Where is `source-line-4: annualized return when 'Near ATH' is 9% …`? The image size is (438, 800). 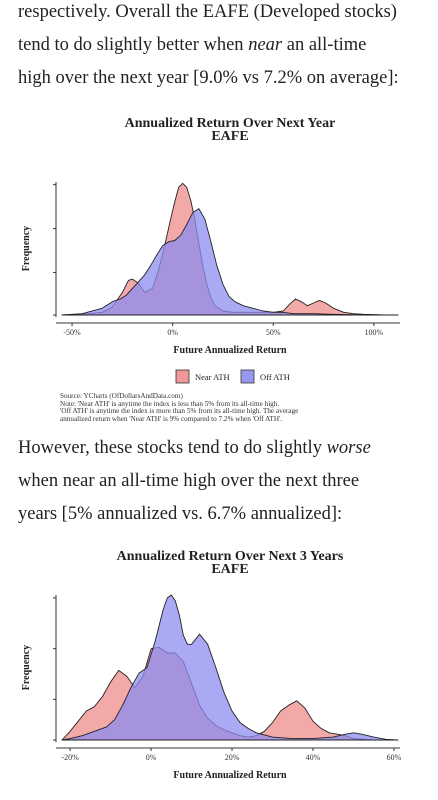 source-line-4: annualized return when 'Near ATH' is 9% … is located at coordinates (171, 418).